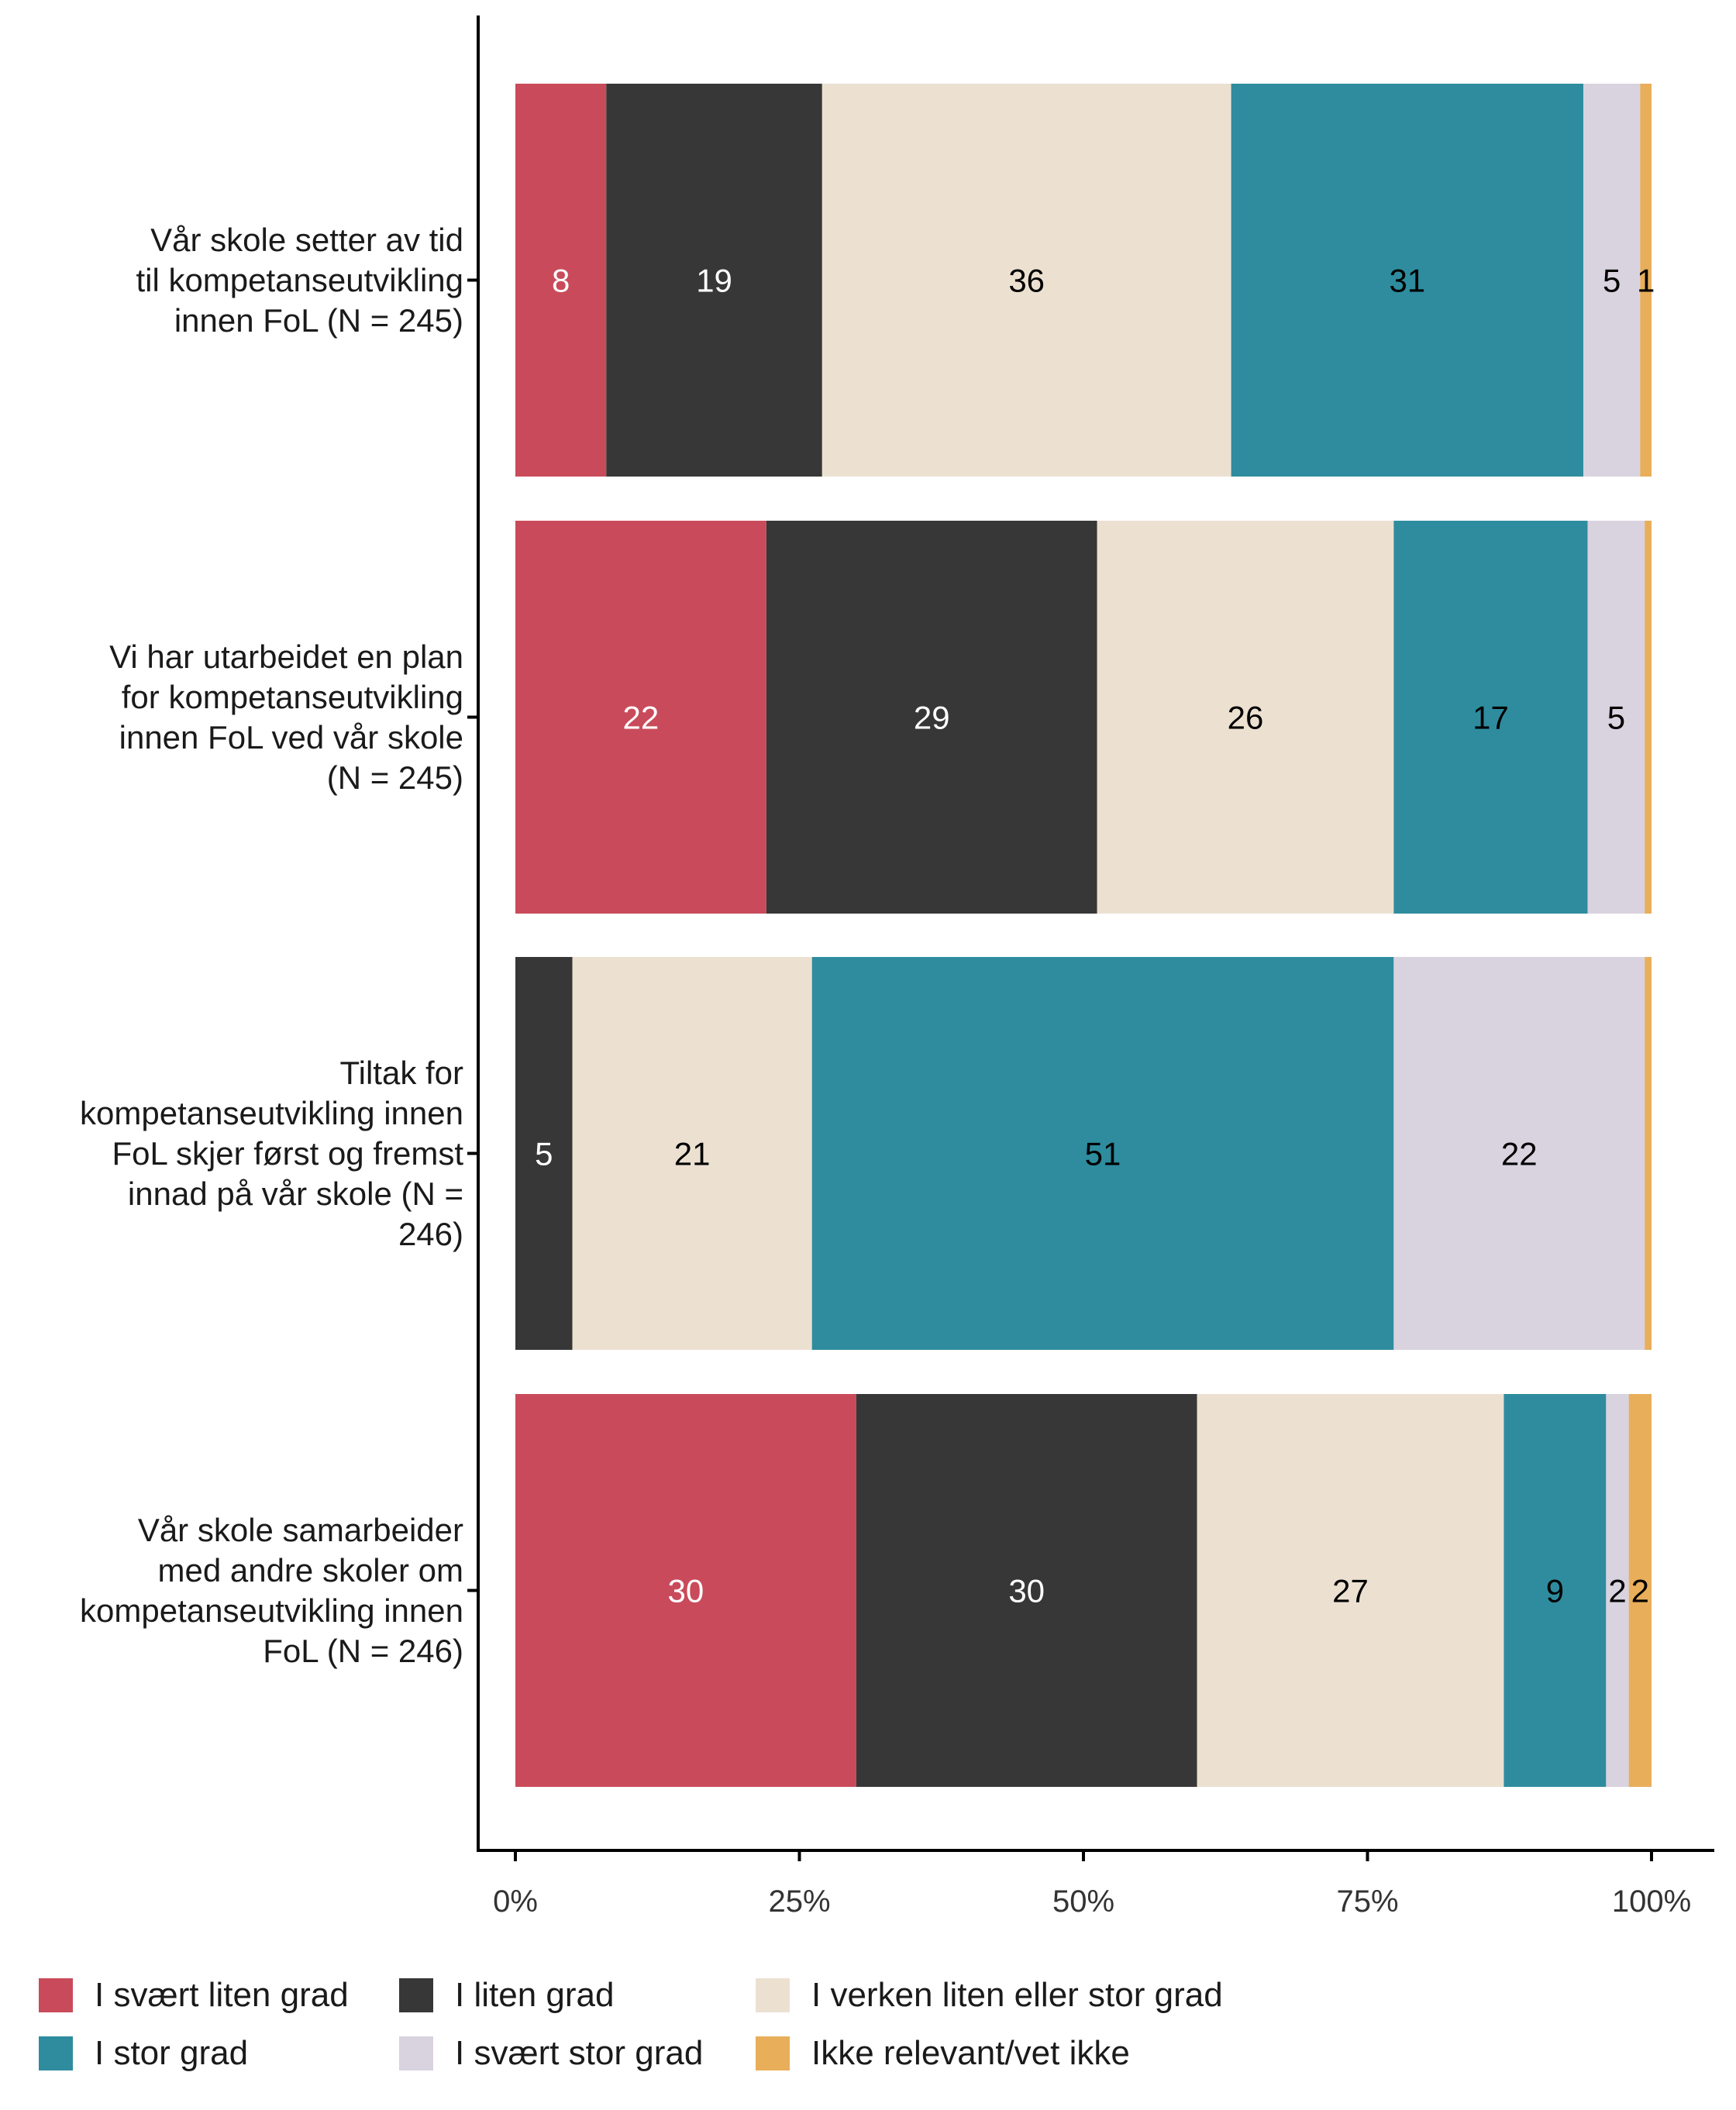 The height and width of the screenshot is (2110, 1736). I want to click on data-label: 19, so click(714, 281).